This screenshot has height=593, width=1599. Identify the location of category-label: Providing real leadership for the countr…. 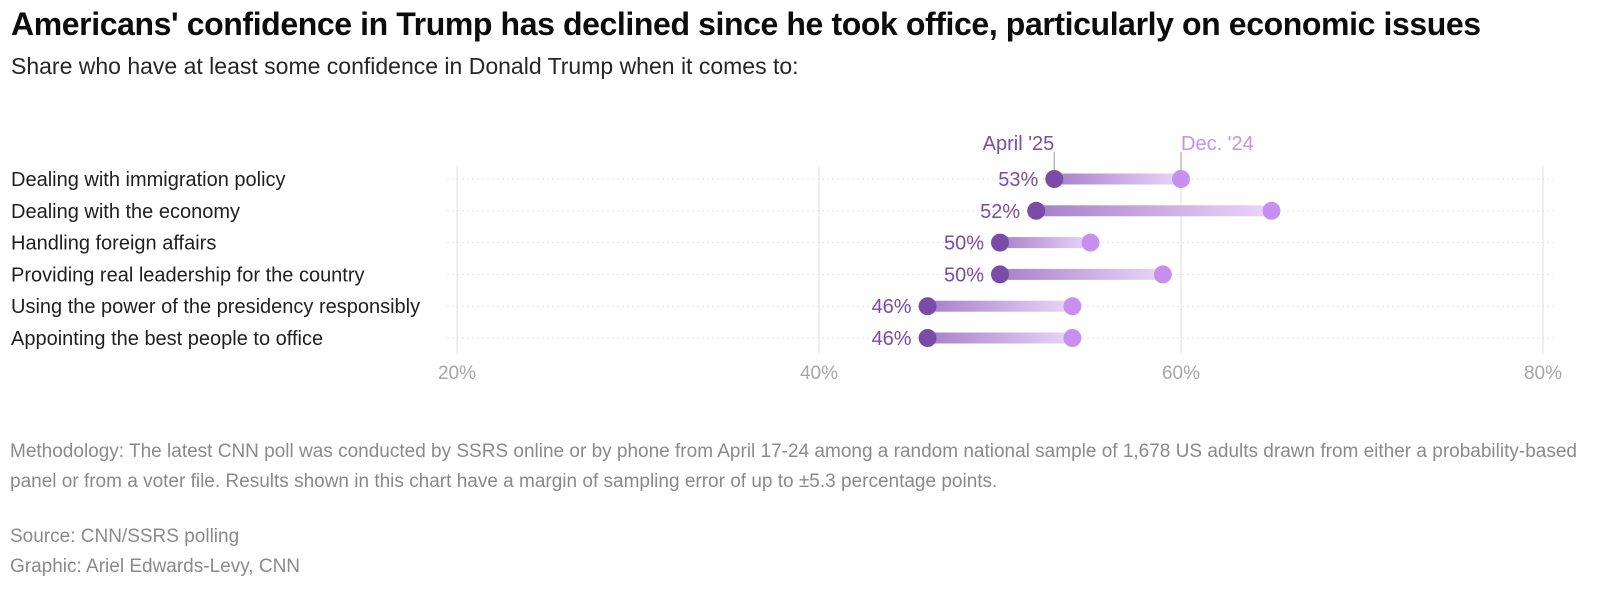
(188, 275).